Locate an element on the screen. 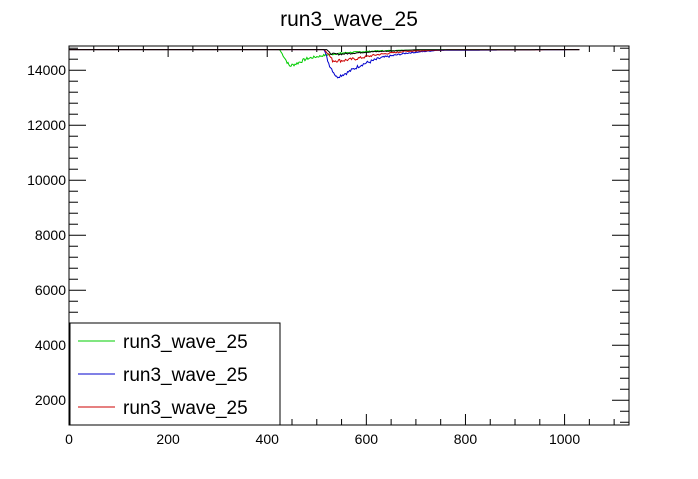 This screenshot has width=698, height=479. y-tick-label: 8000 is located at coordinates (50, 235).